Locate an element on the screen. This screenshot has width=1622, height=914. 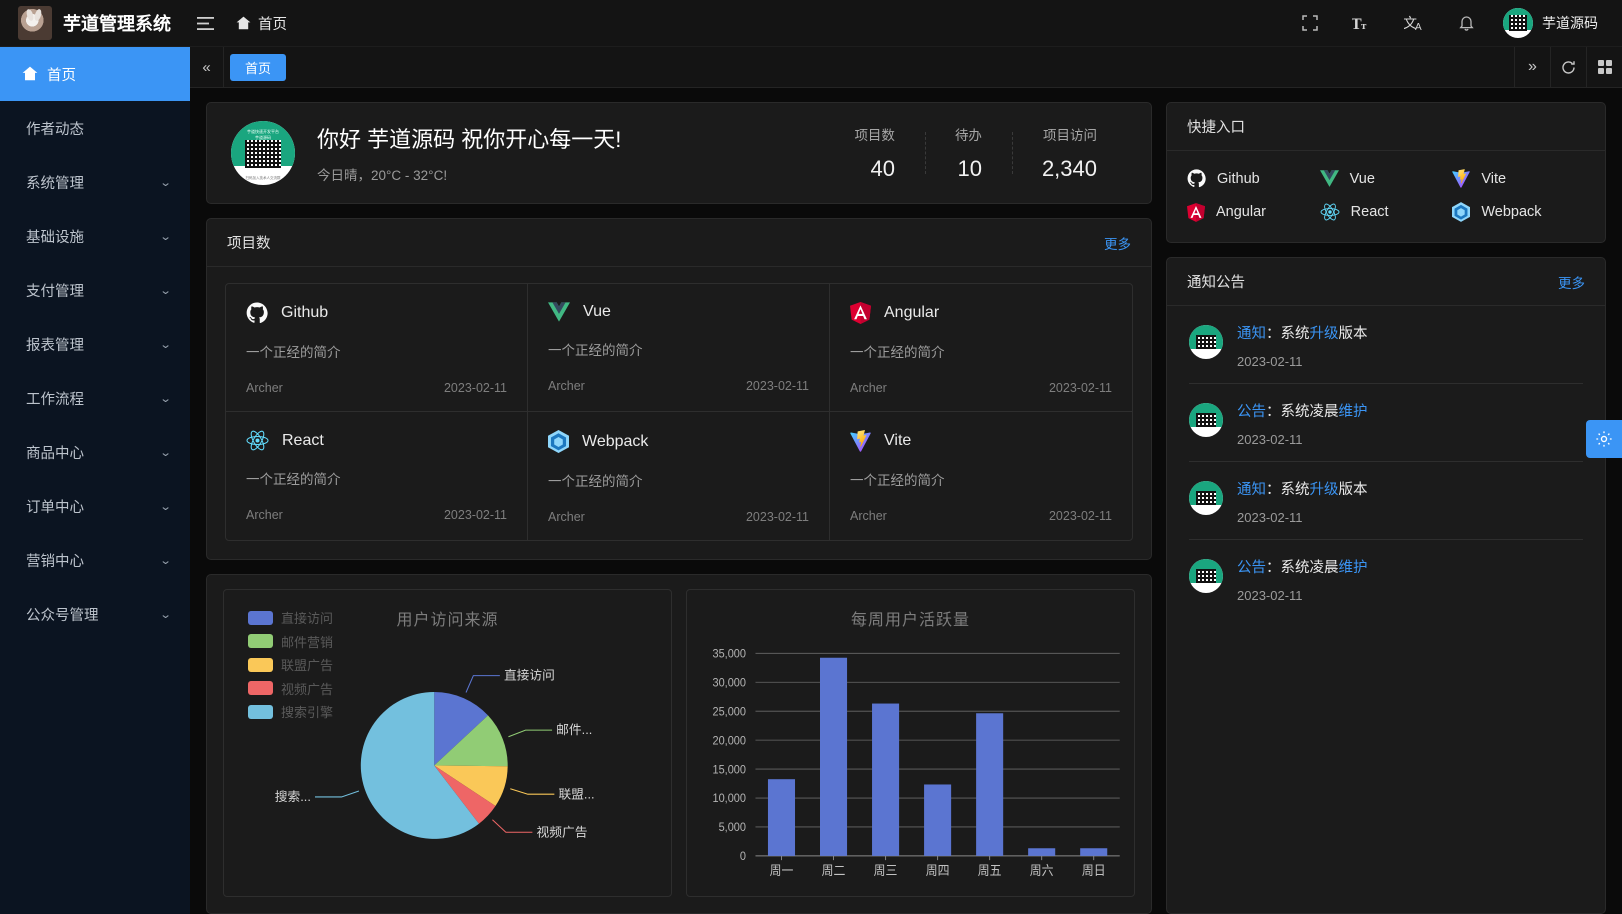
chevron-double-right-icon: » is located at coordinates (1532, 67).